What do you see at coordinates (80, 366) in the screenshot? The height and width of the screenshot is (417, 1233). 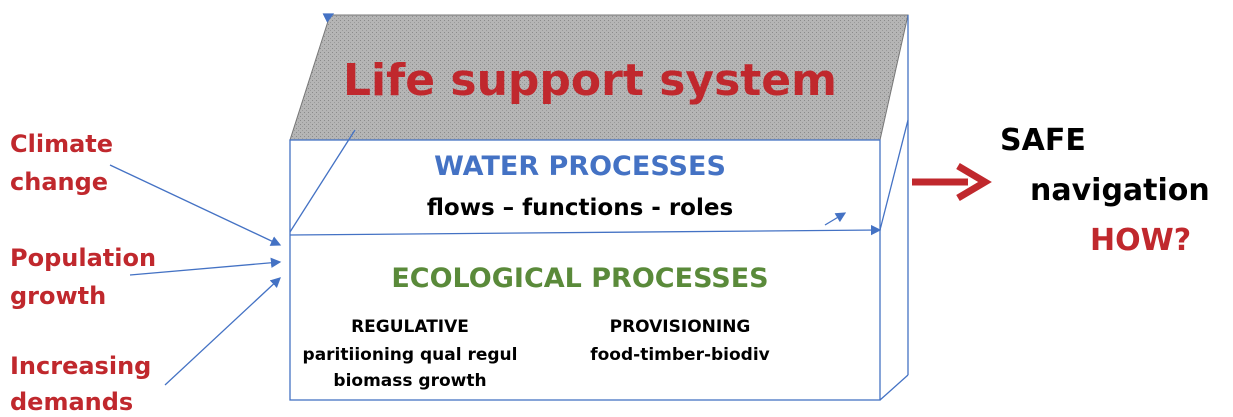 I see `driver-label: Increasing` at bounding box center [80, 366].